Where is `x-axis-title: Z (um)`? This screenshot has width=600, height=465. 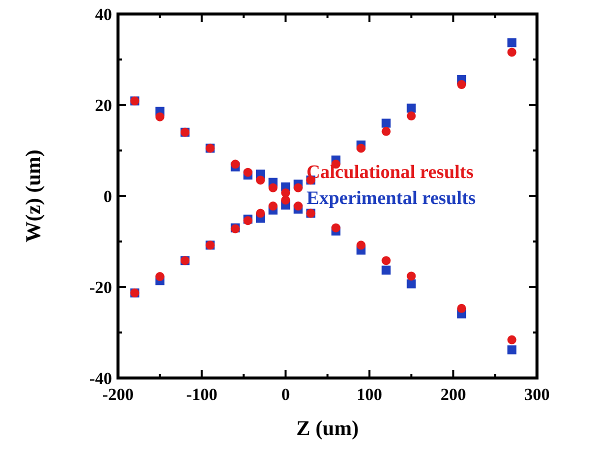 x-axis-title: Z (um) is located at coordinates (327, 428).